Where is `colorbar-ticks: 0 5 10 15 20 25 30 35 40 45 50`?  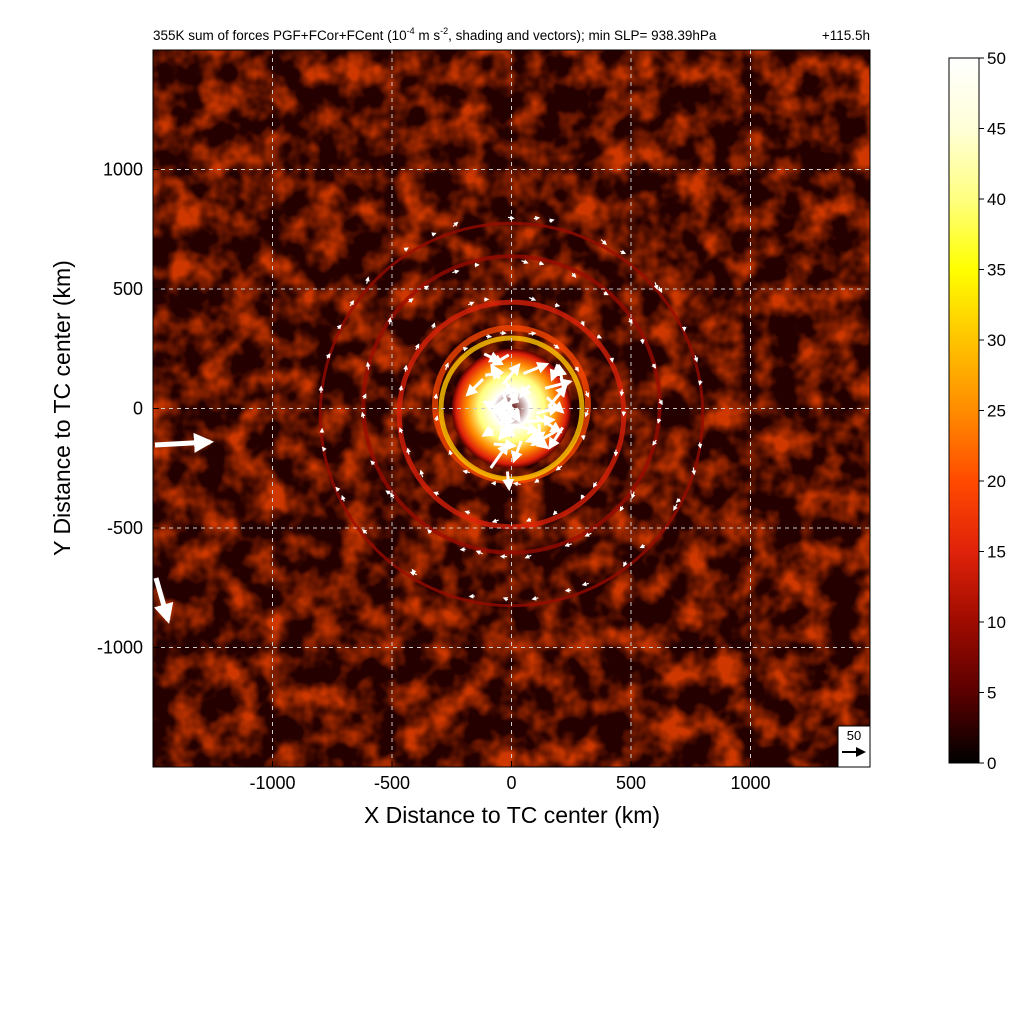 colorbar-ticks: 0 5 10 15 20 25 30 35 40 45 50 is located at coordinates (992, 411).